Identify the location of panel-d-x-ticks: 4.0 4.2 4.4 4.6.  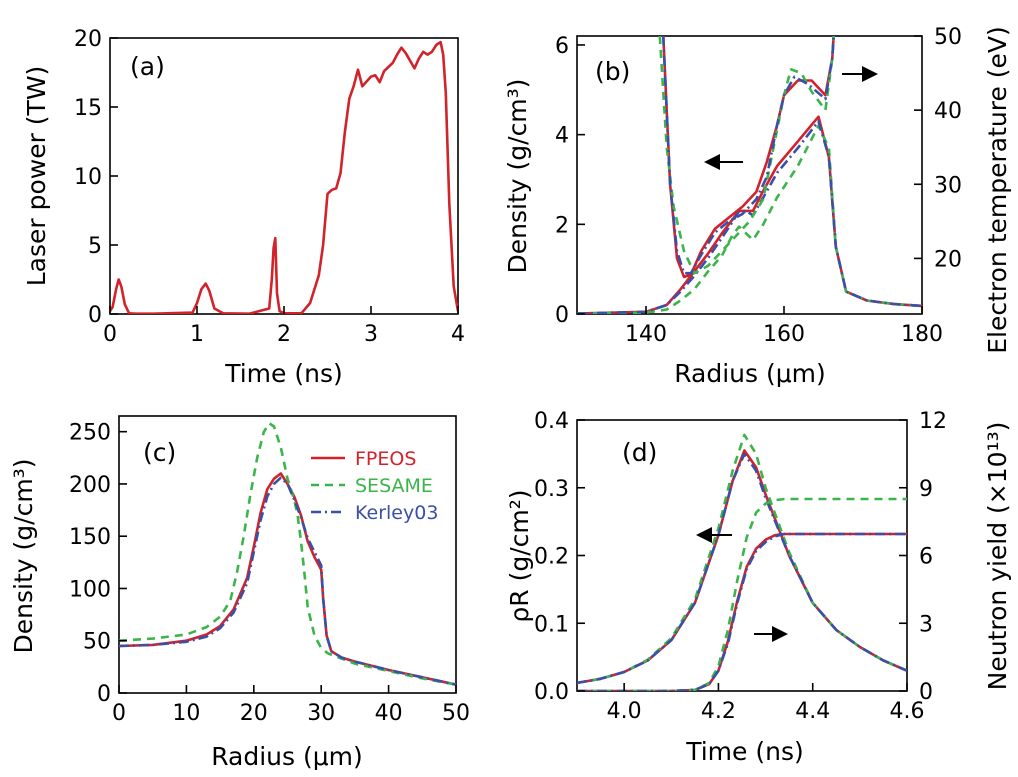
(766, 703).